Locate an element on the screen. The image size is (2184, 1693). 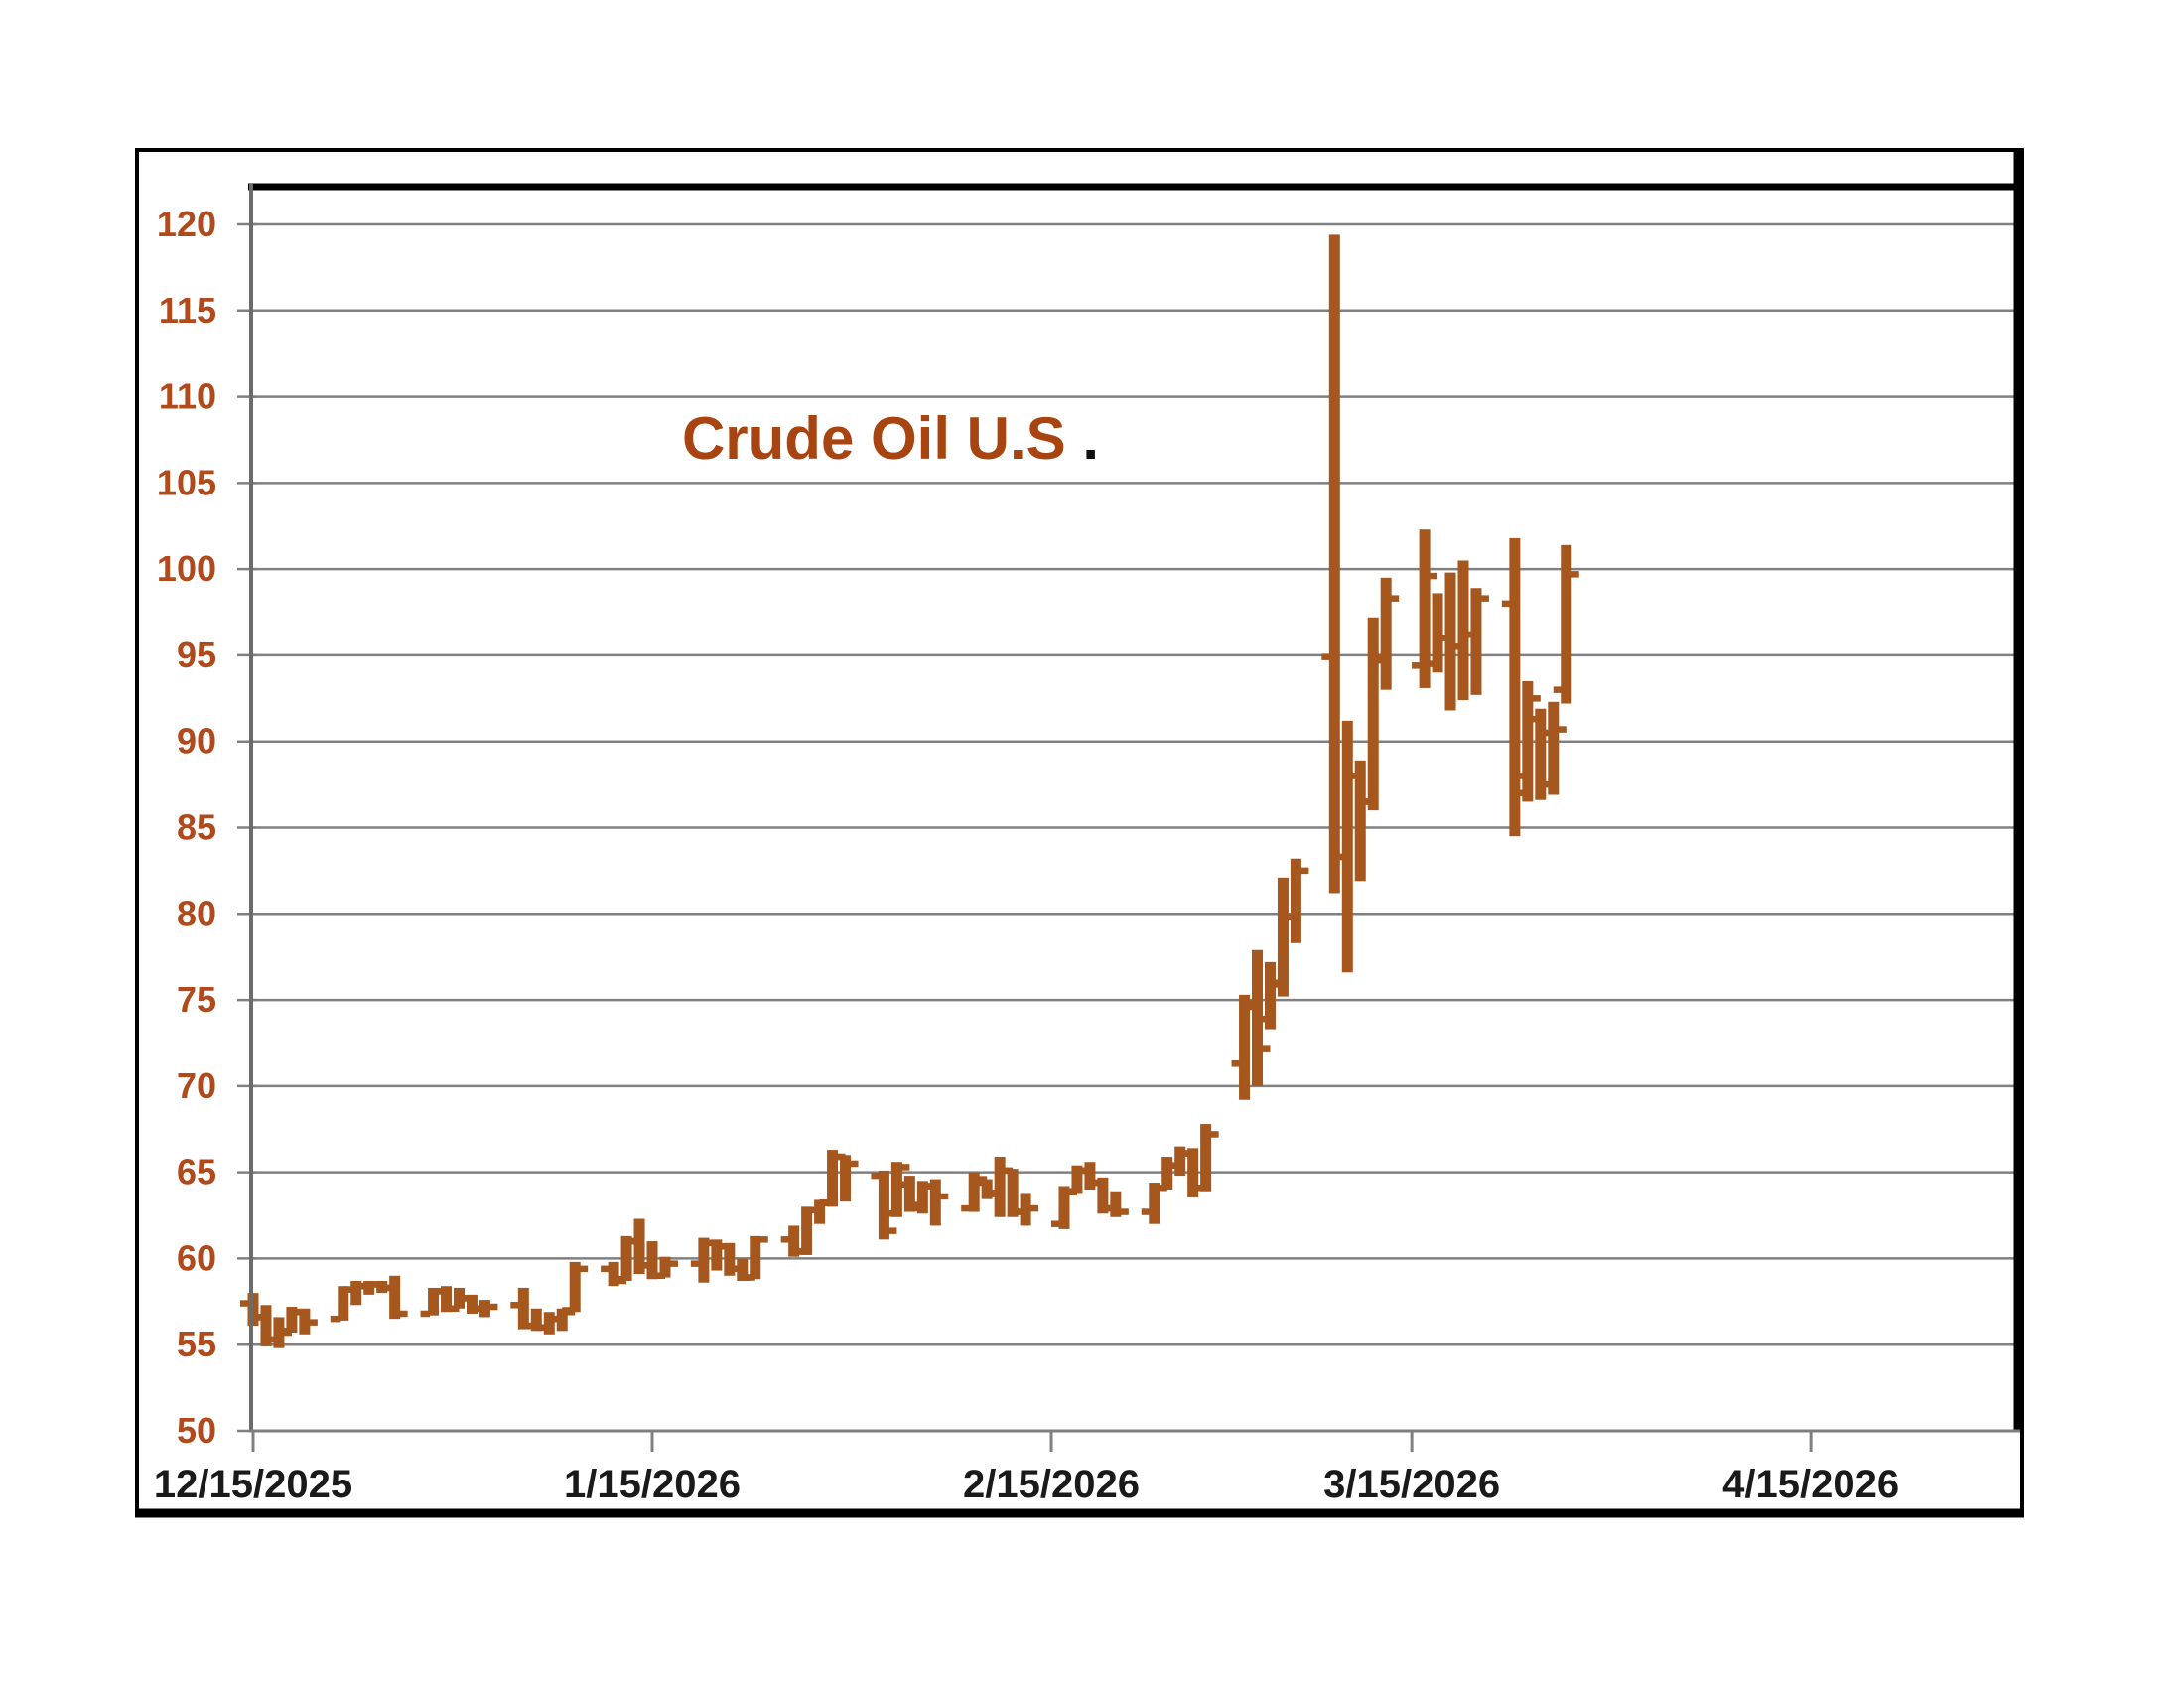
y-axis-label-105: 105 is located at coordinates (186, 482).